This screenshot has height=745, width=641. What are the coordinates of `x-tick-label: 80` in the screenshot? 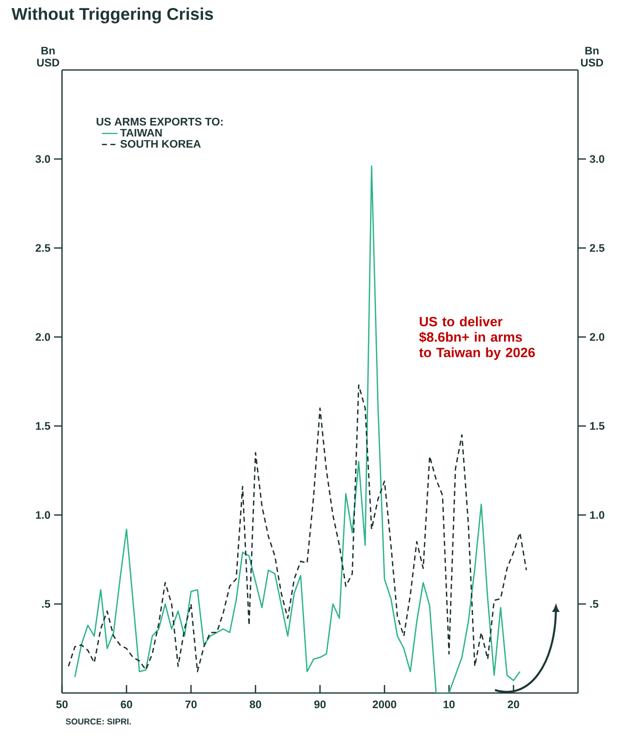 It's located at (256, 704).